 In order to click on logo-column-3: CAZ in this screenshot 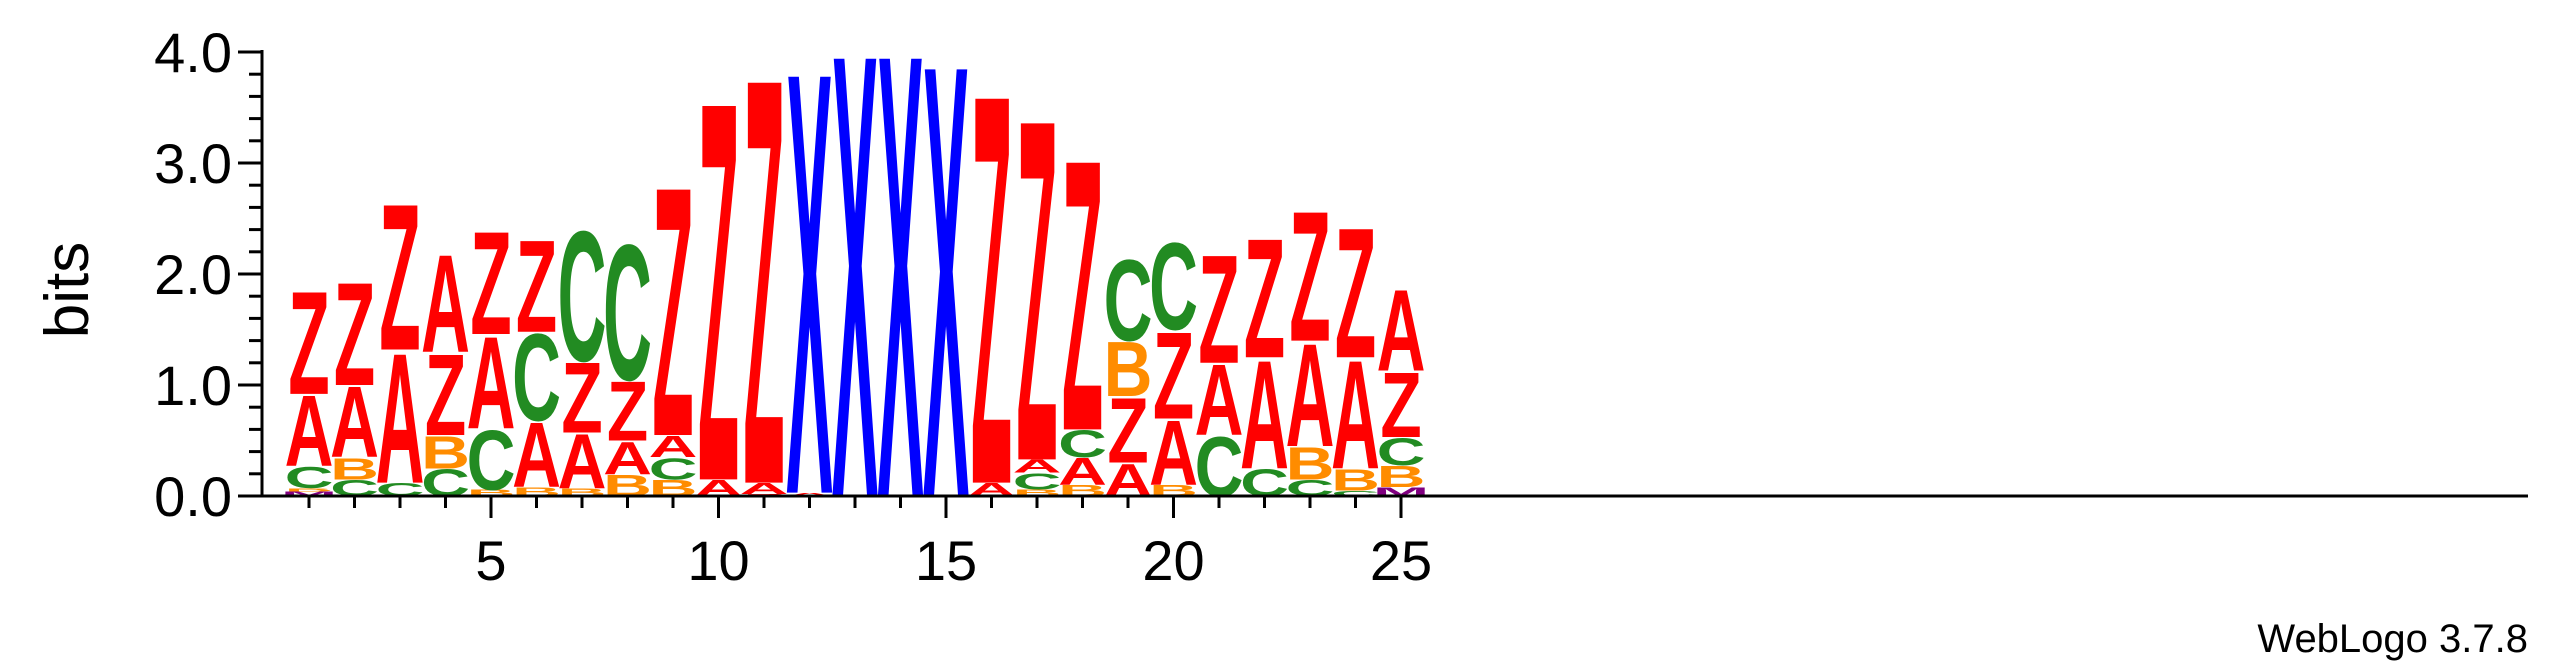, I will do `click(400, 341)`.